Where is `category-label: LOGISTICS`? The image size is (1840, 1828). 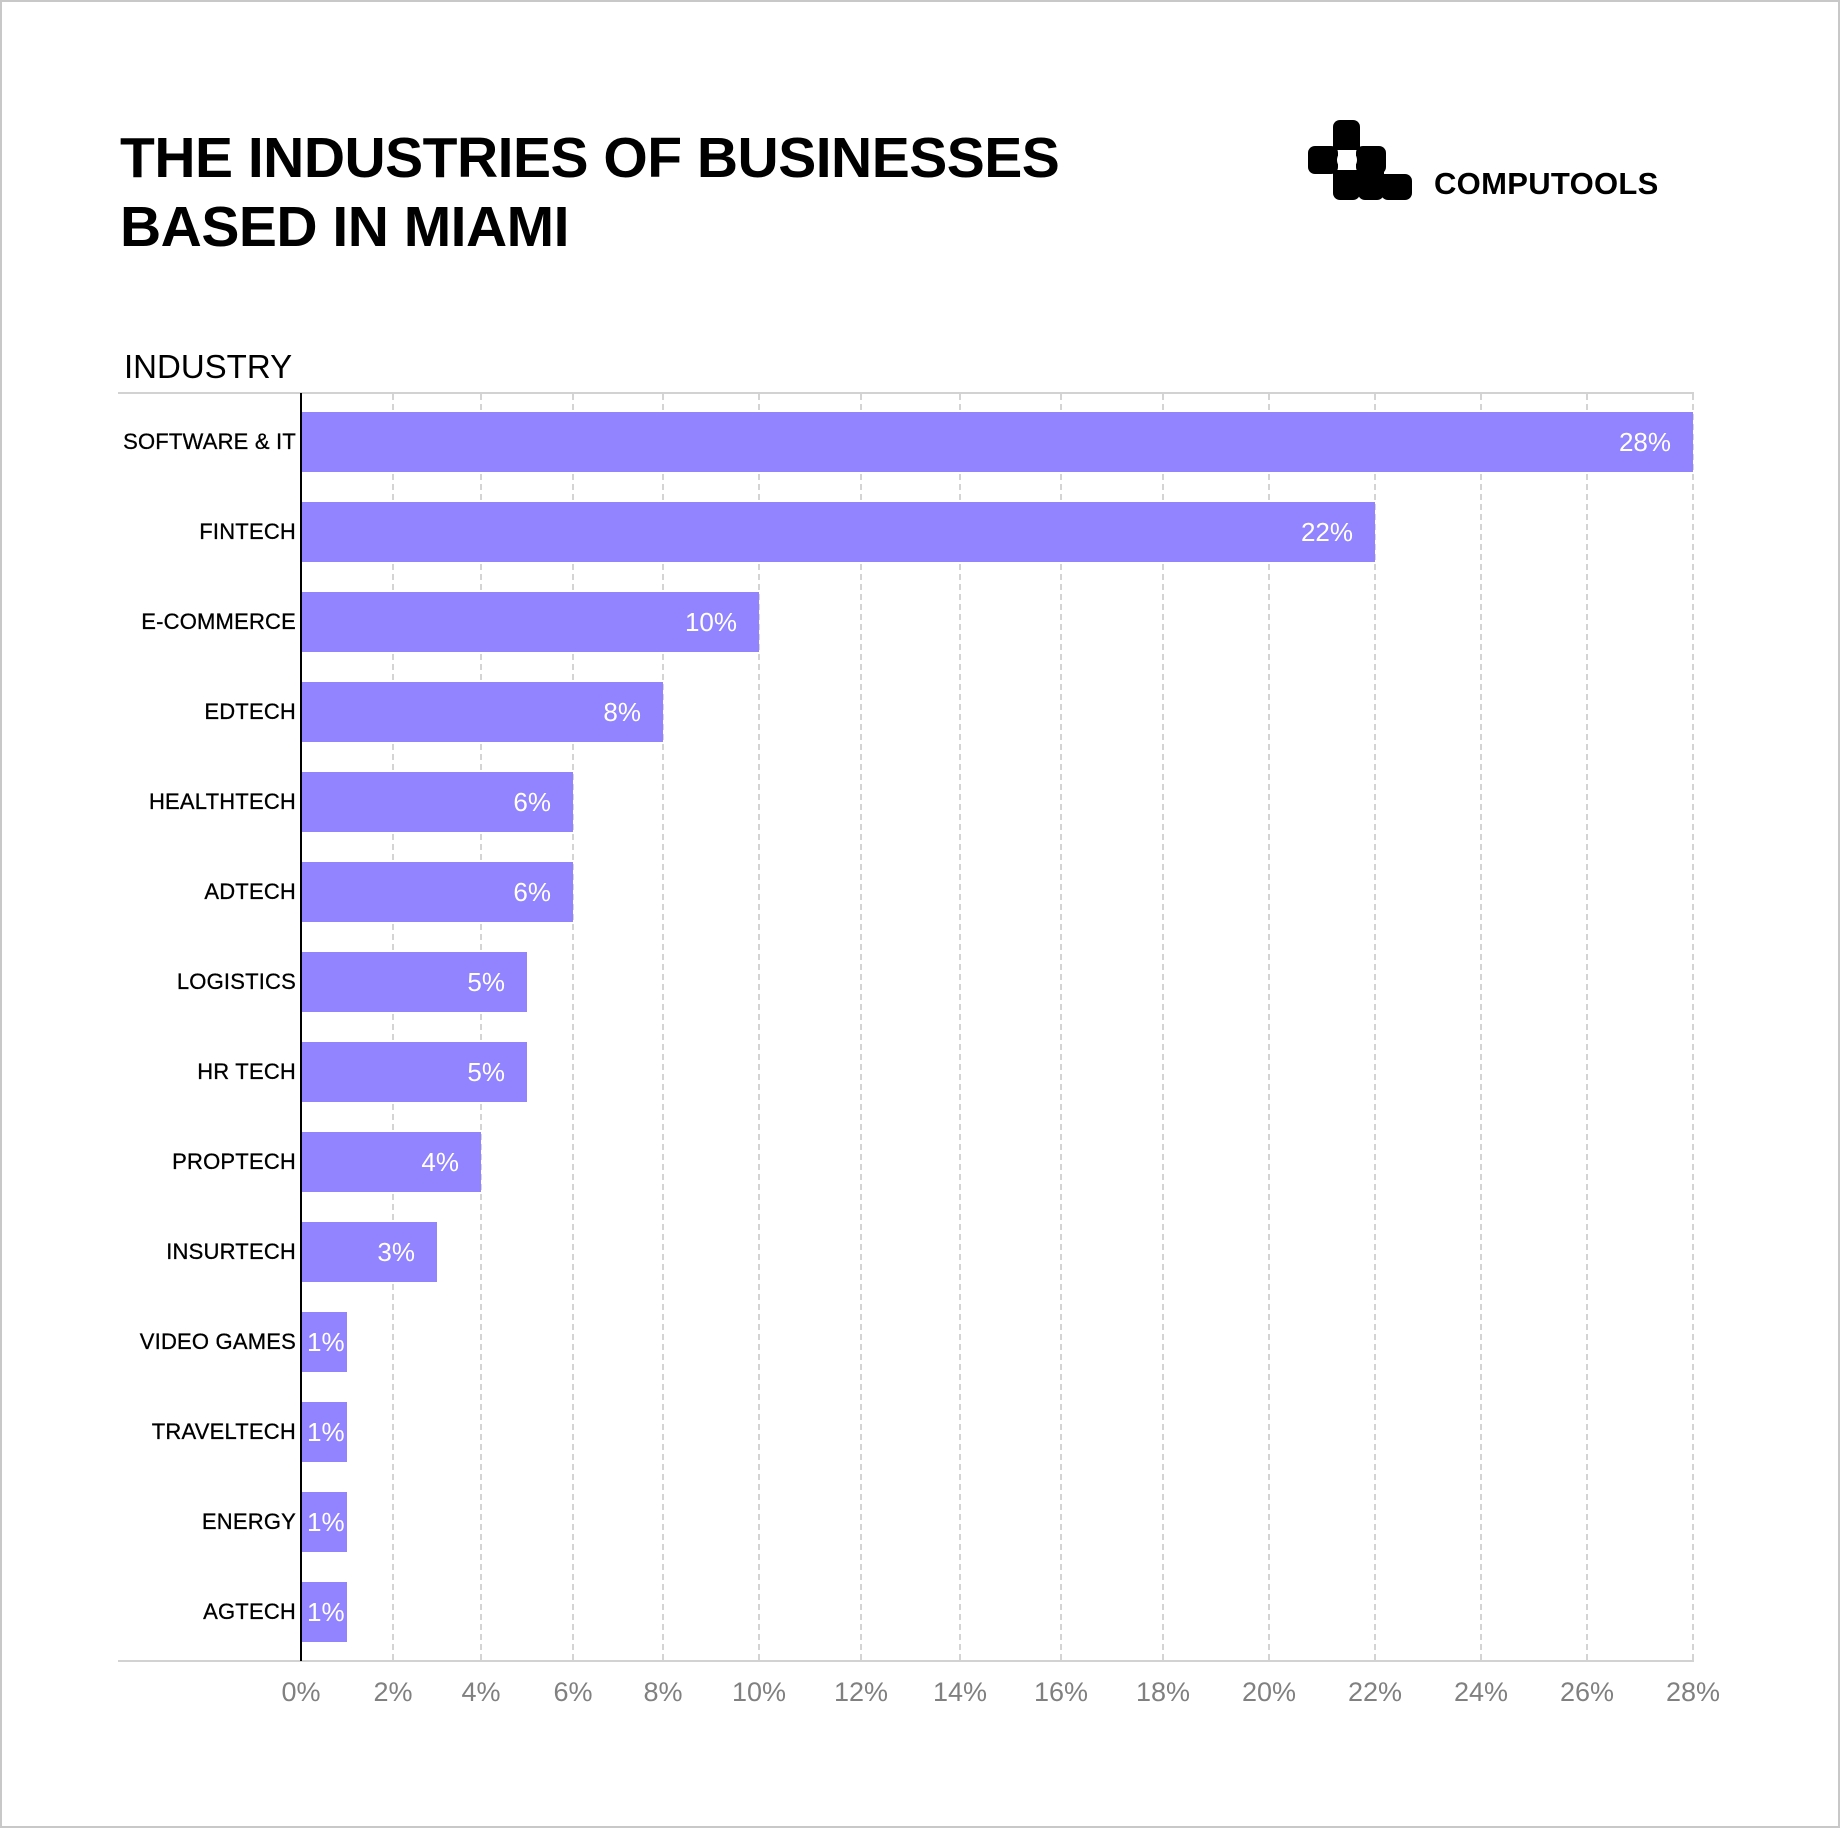 category-label: LOGISTICS is located at coordinates (236, 981).